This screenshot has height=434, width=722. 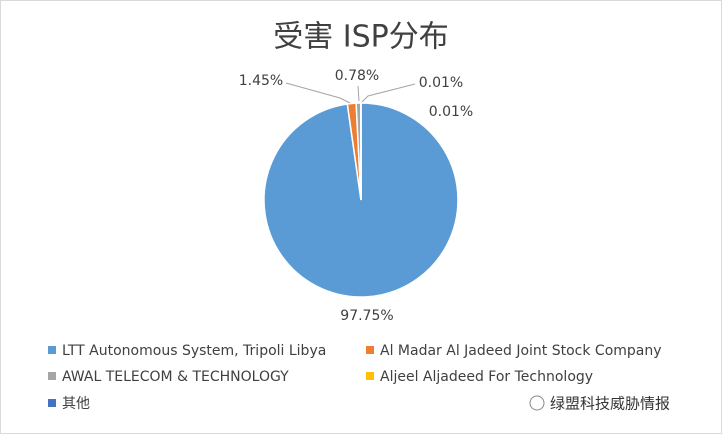 I want to click on legend-label: 其他, so click(x=76, y=404).